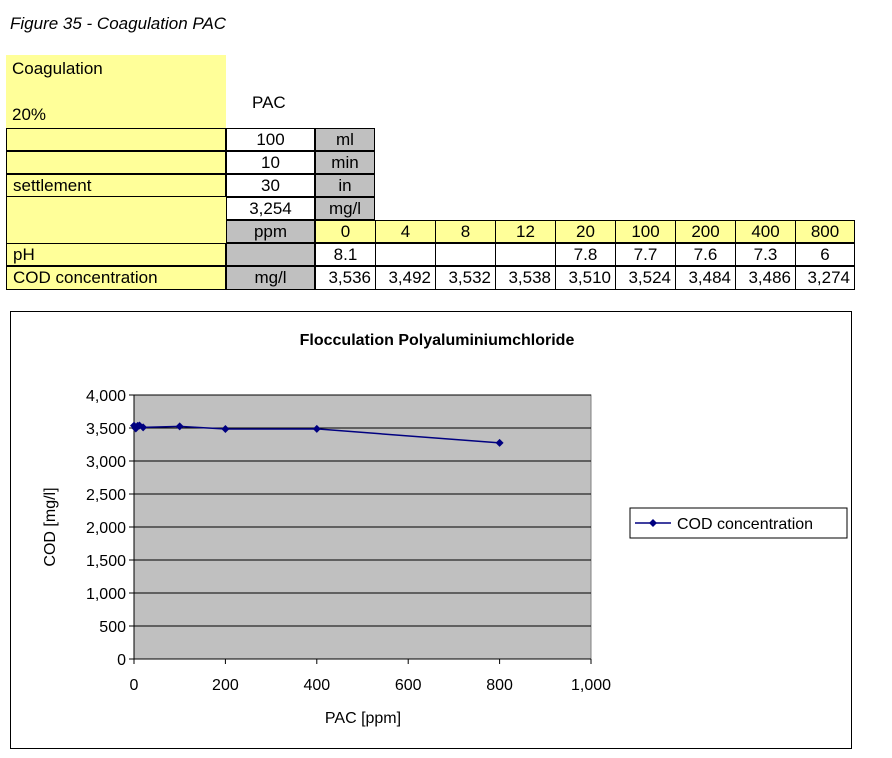  What do you see at coordinates (116, 278) in the screenshot?
I see `cod-label: COD concentration` at bounding box center [116, 278].